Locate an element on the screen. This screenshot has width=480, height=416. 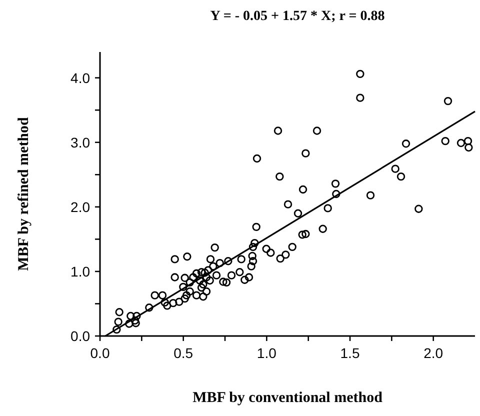
y-tick-label: 3.0 is located at coordinates (80, 142).